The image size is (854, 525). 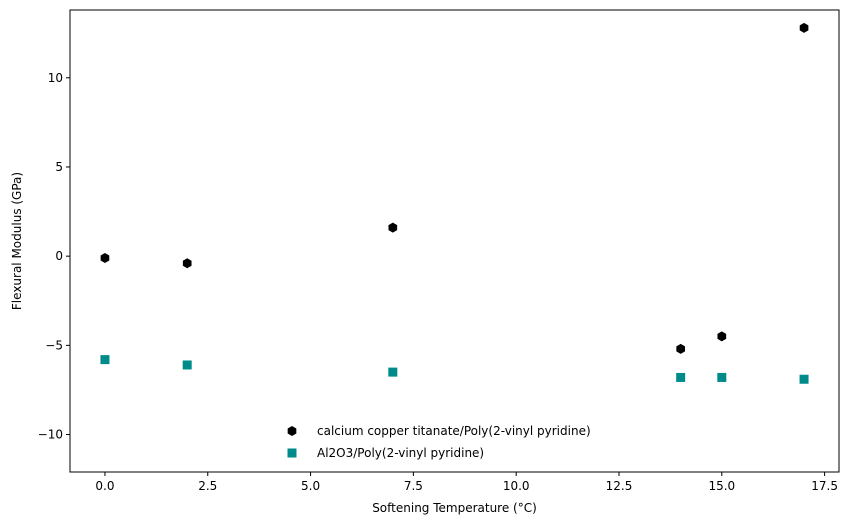 I want to click on series-al2o3, so click(x=454, y=369).